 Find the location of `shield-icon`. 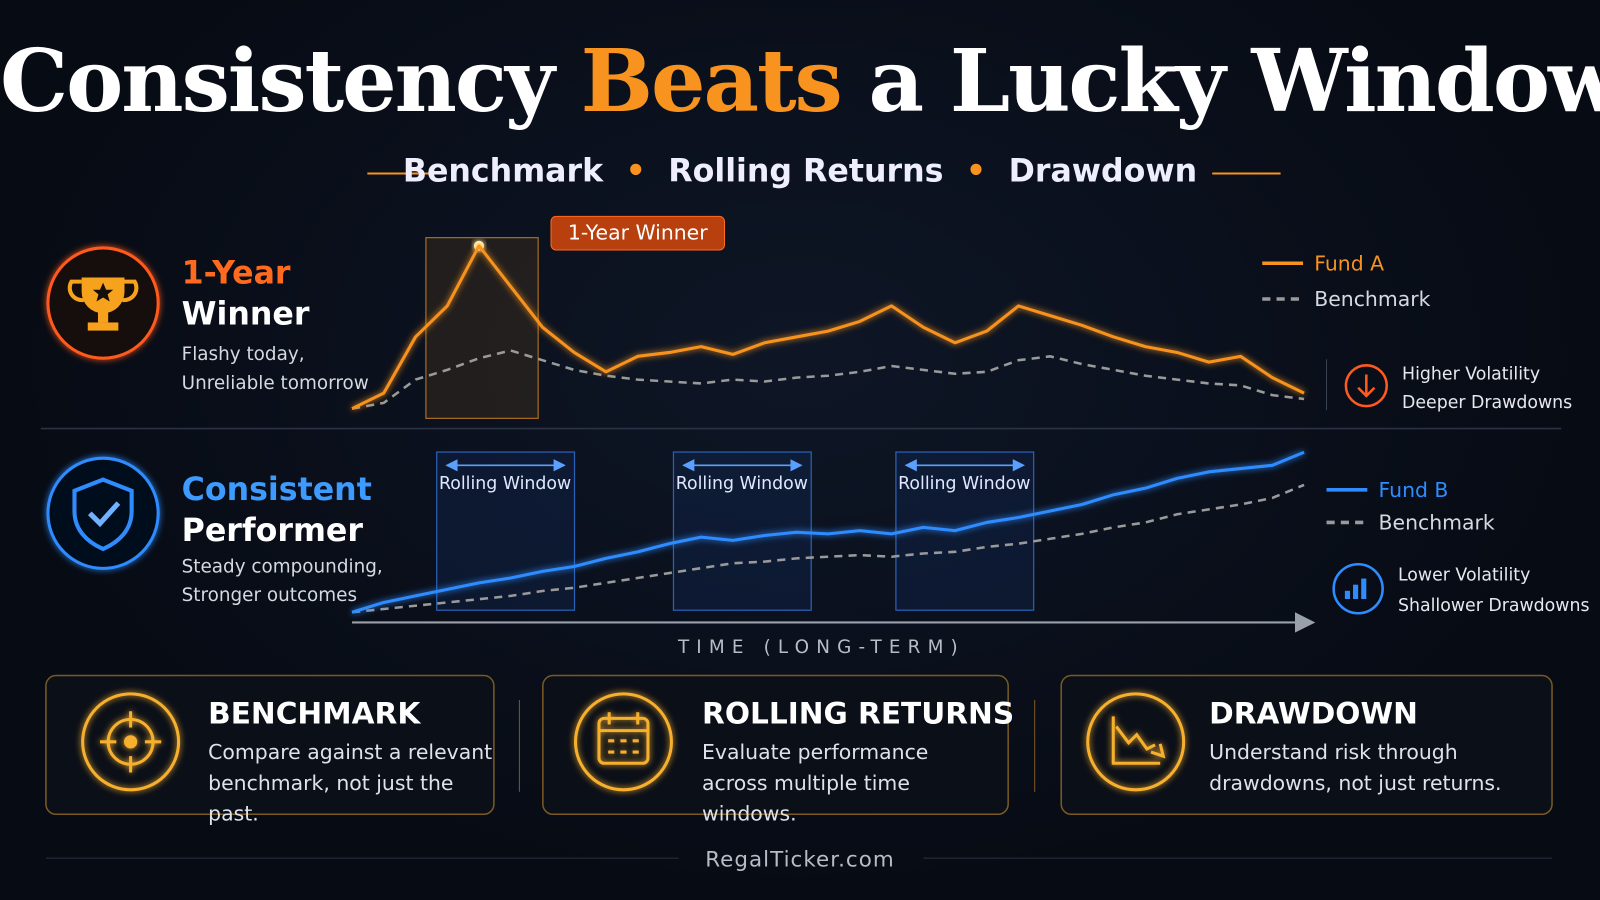

shield-icon is located at coordinates (103, 513).